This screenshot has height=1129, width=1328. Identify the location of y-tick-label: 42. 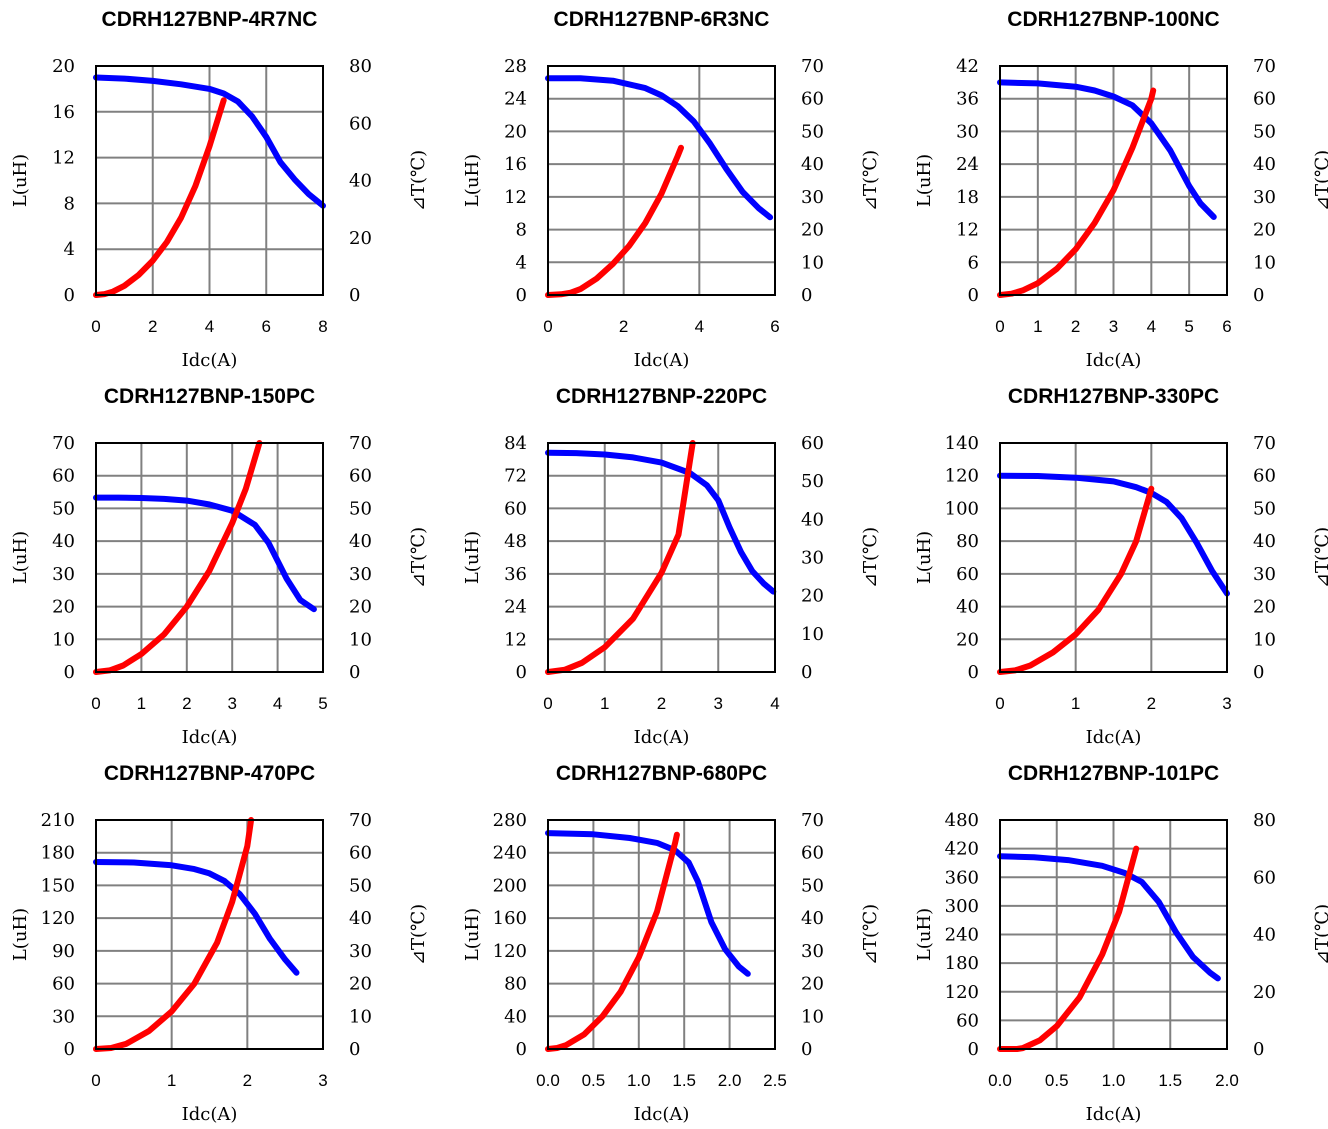
(967, 66).